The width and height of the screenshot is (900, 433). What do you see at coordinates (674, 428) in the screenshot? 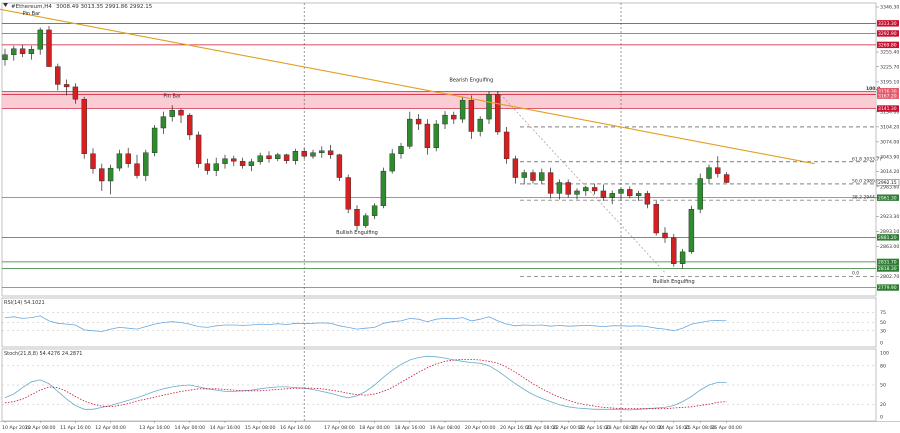
I see `time-tick-label: 24 Apr 16:00` at bounding box center [674, 428].